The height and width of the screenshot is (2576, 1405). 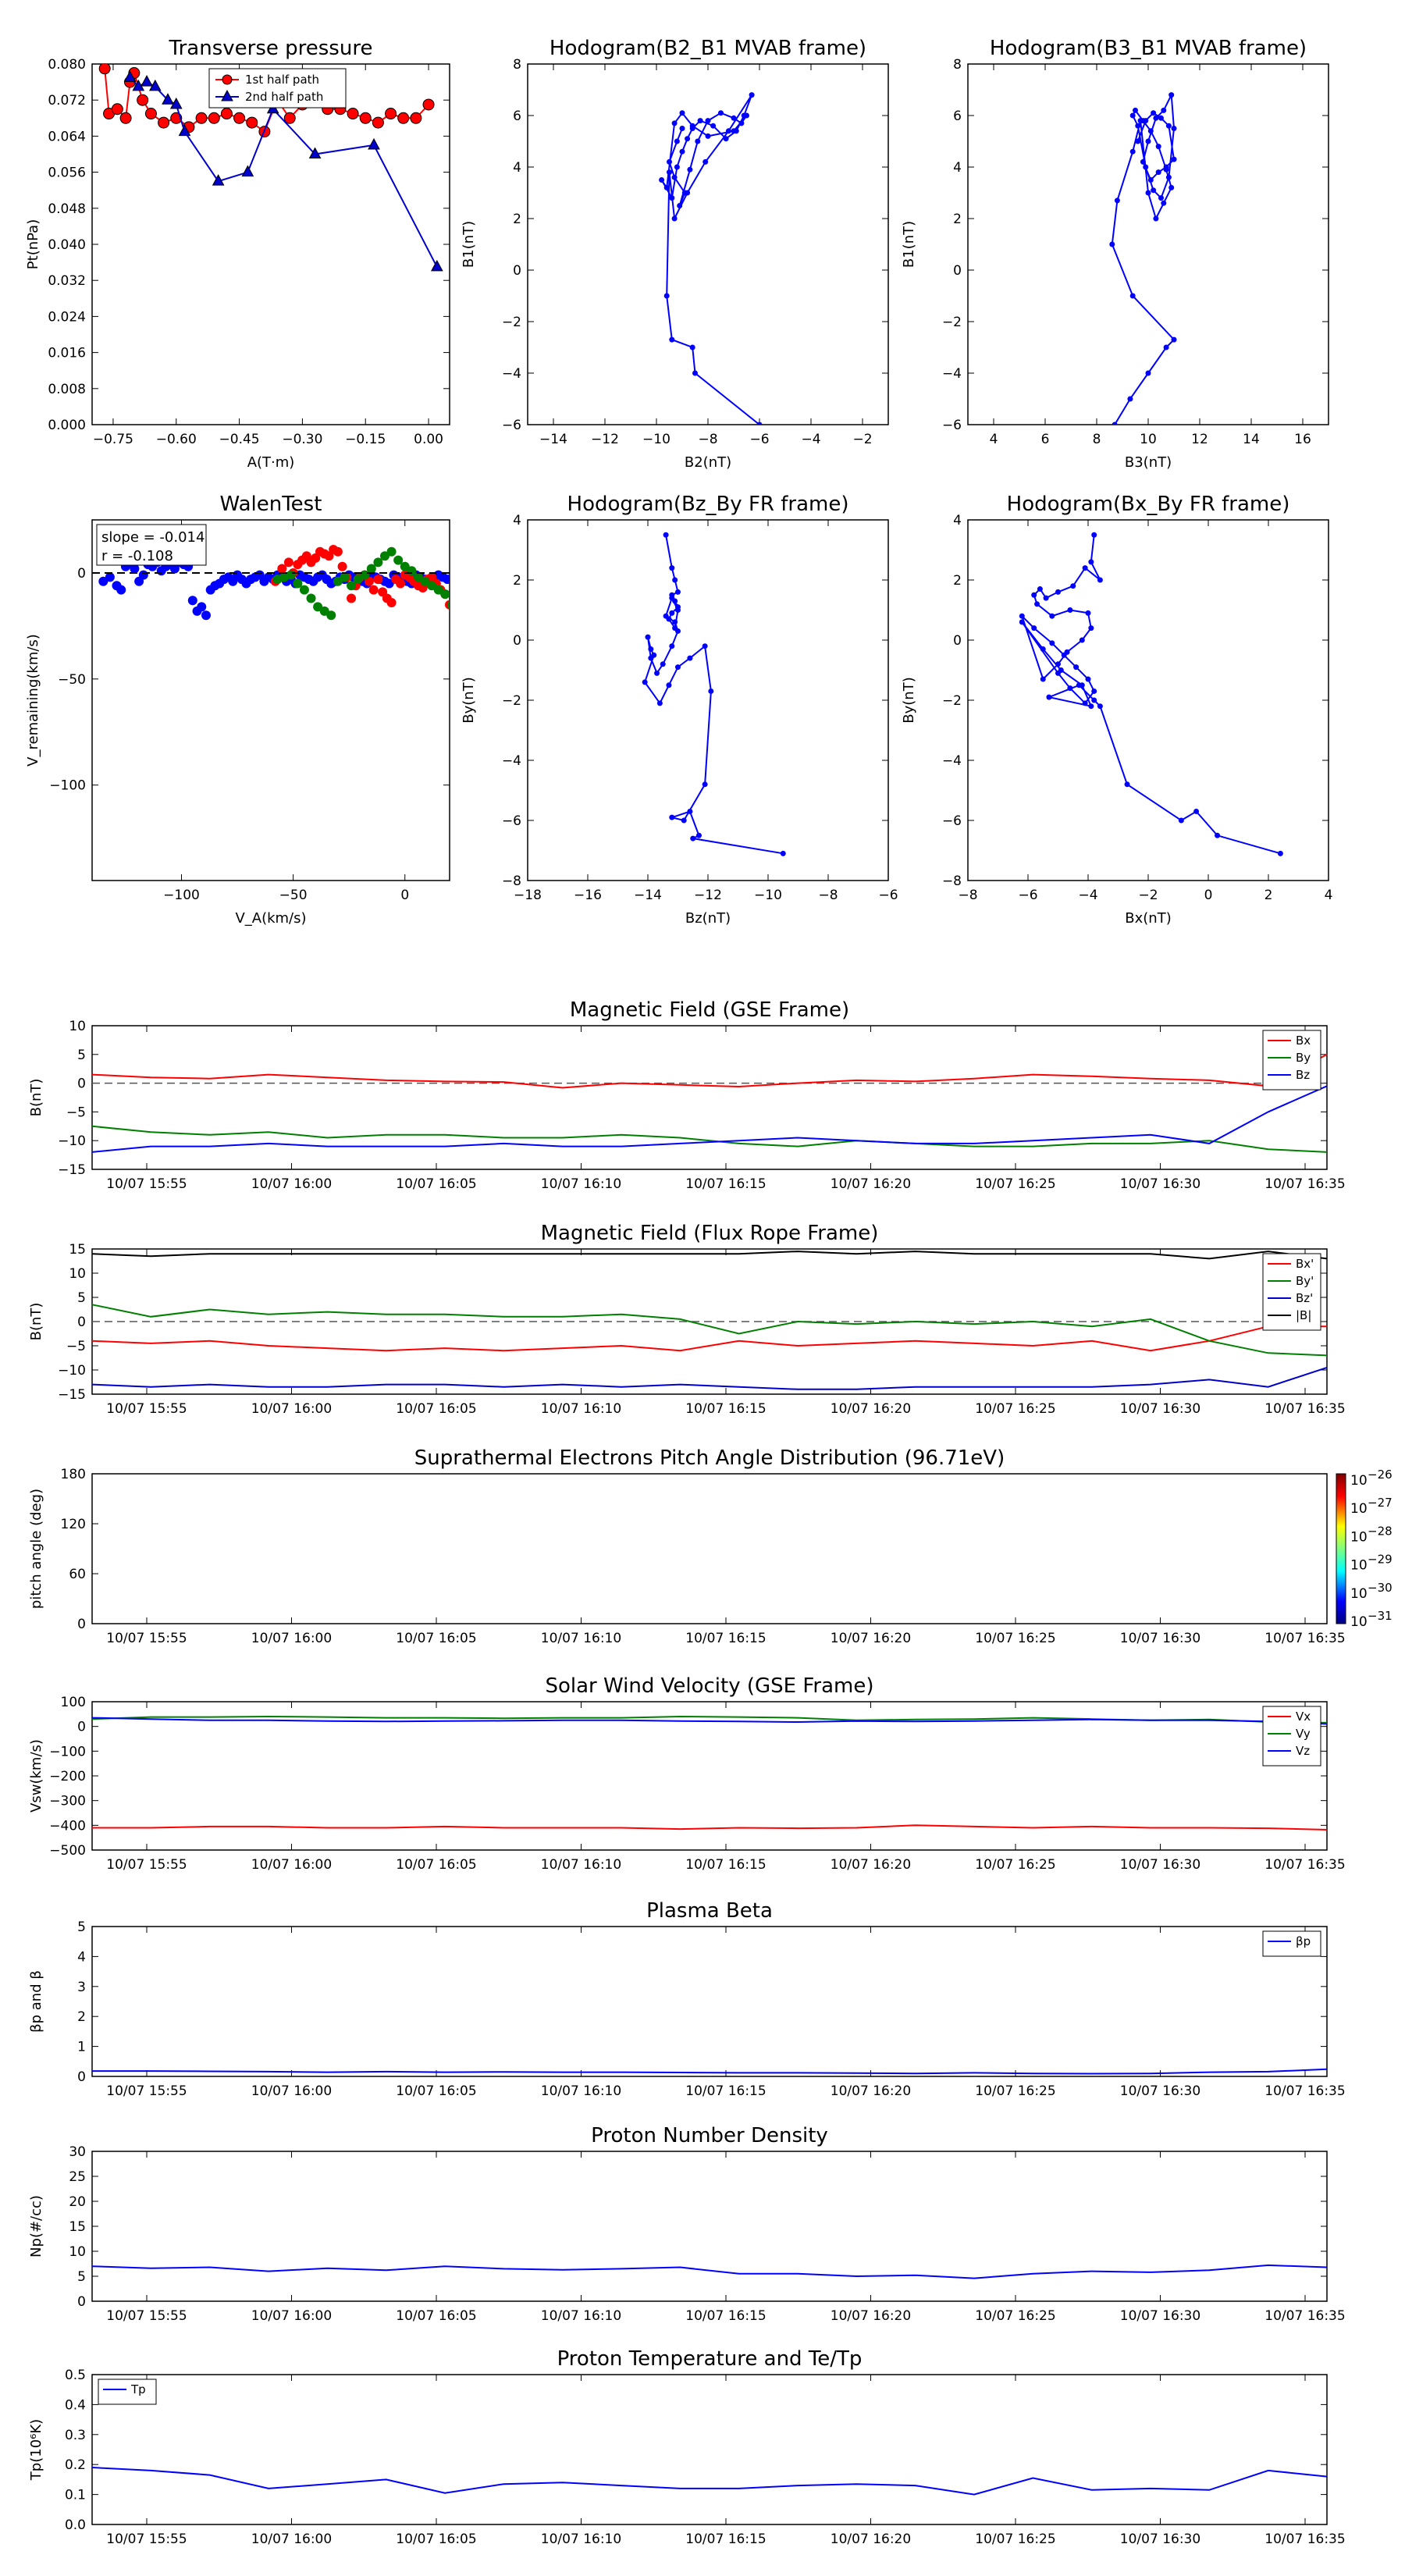 I want to click on x-tick-label: −8, so click(x=828, y=895).